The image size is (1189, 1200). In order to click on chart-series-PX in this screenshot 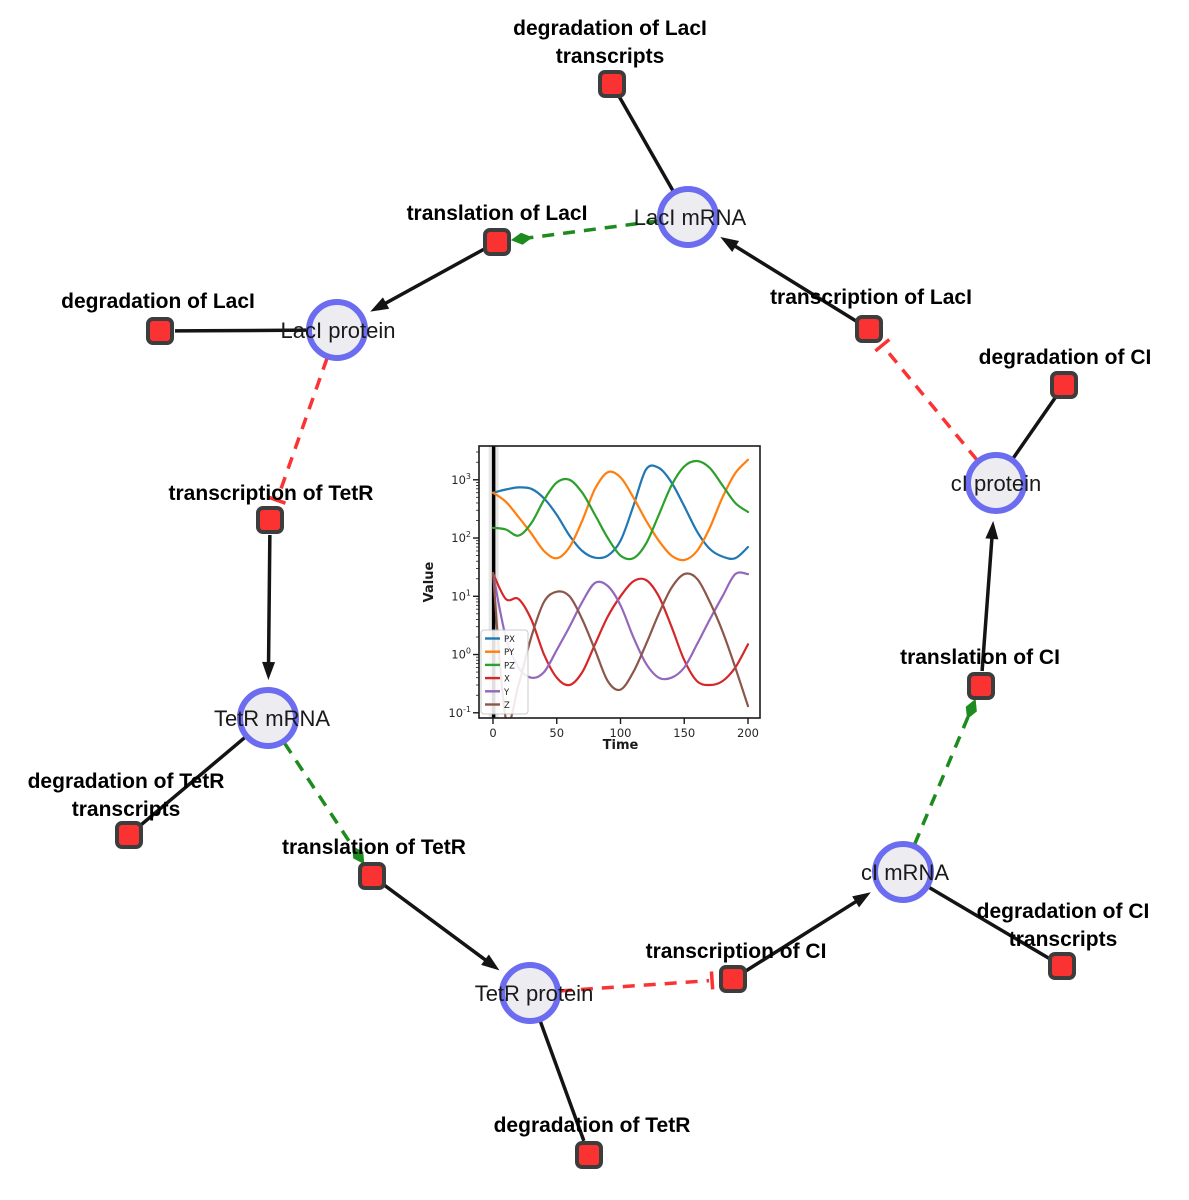, I will do `click(620, 512)`.